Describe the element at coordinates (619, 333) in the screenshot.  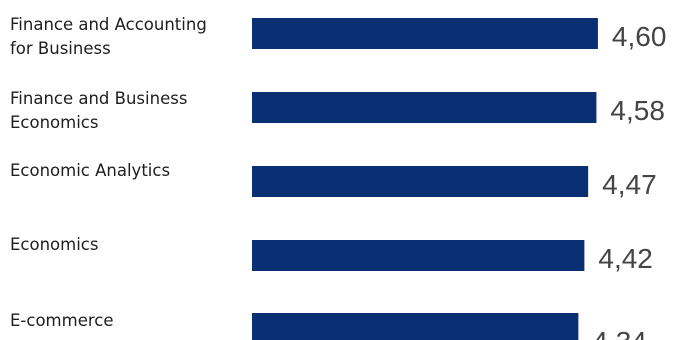
I see `value-label-5: 4,34` at that location.